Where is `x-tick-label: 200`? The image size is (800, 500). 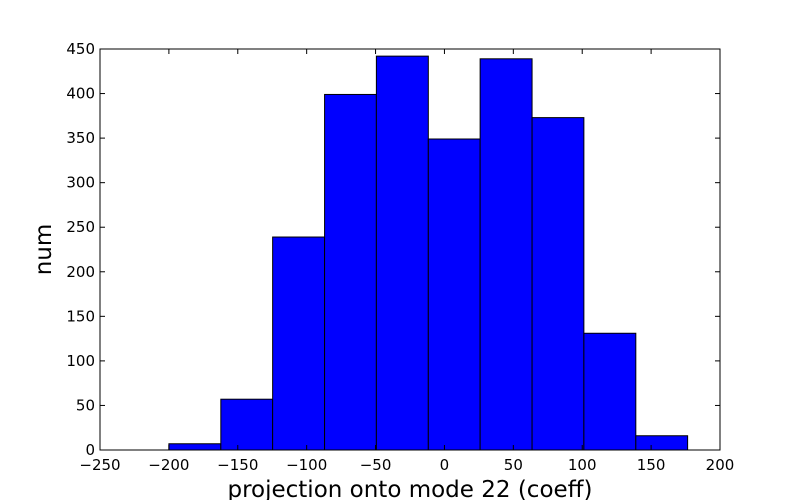 x-tick-label: 200 is located at coordinates (720, 465).